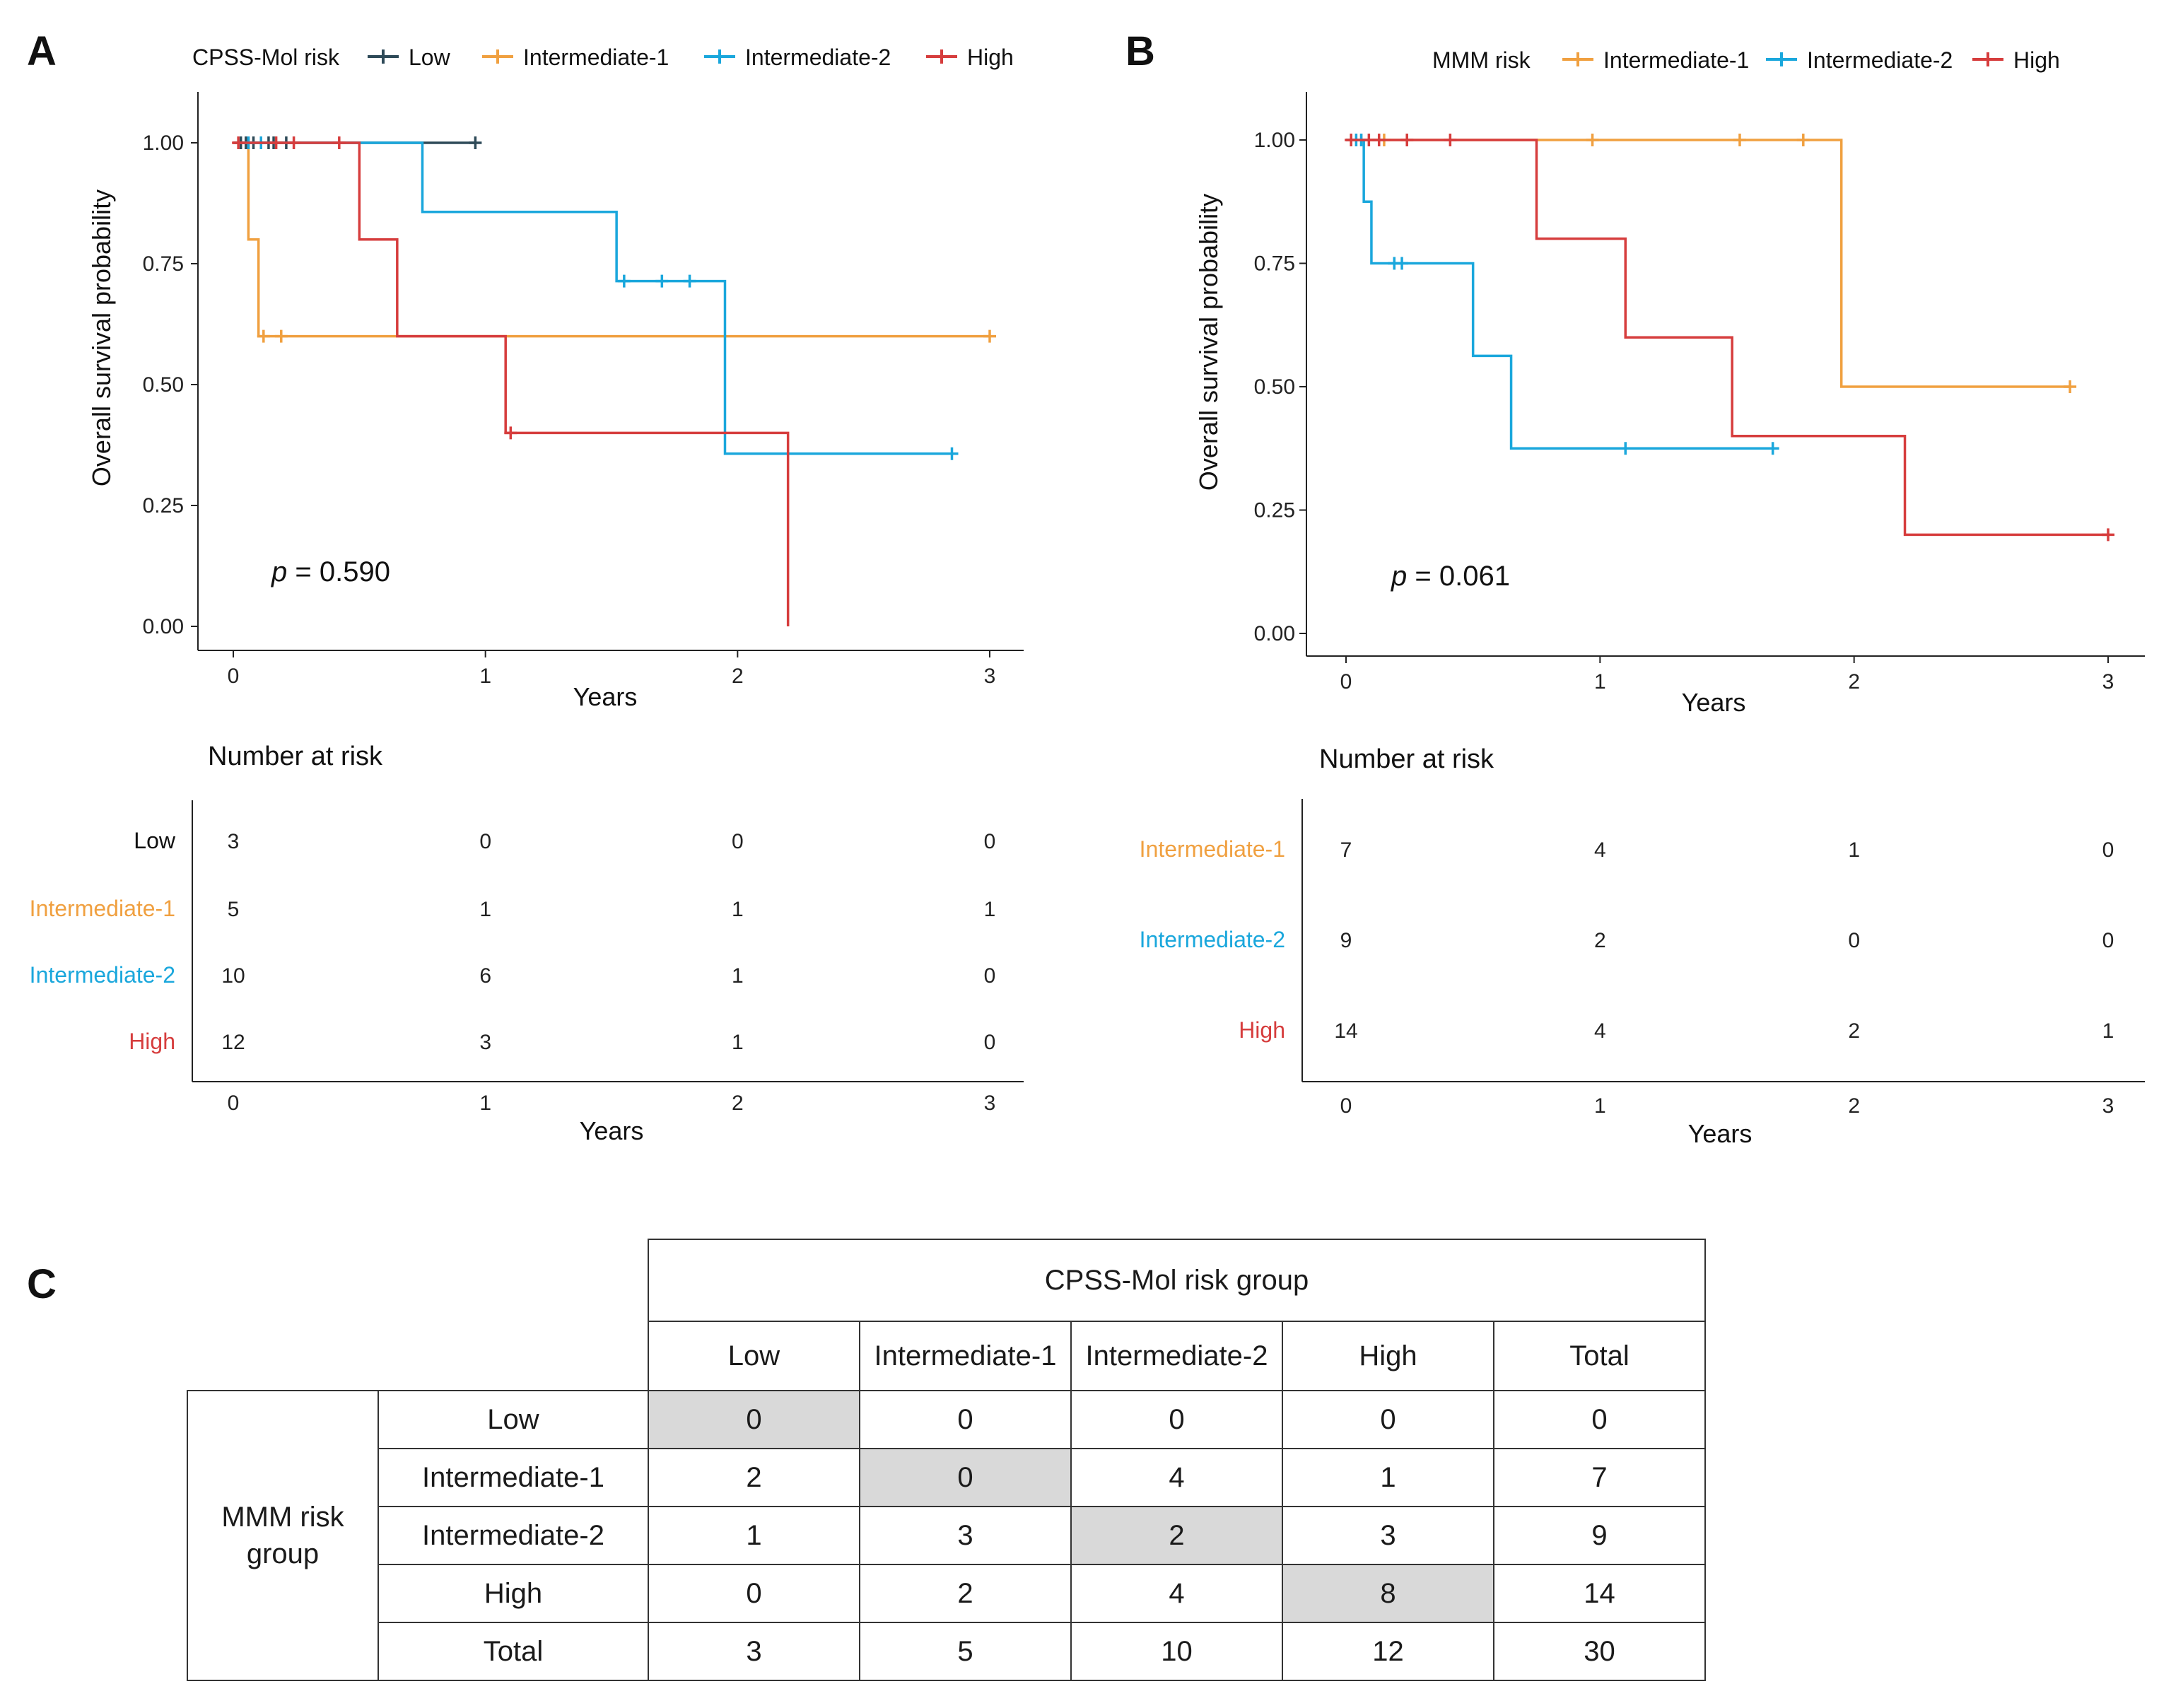  I want to click on legend-title: CPSS-Mol risk, so click(266, 58).